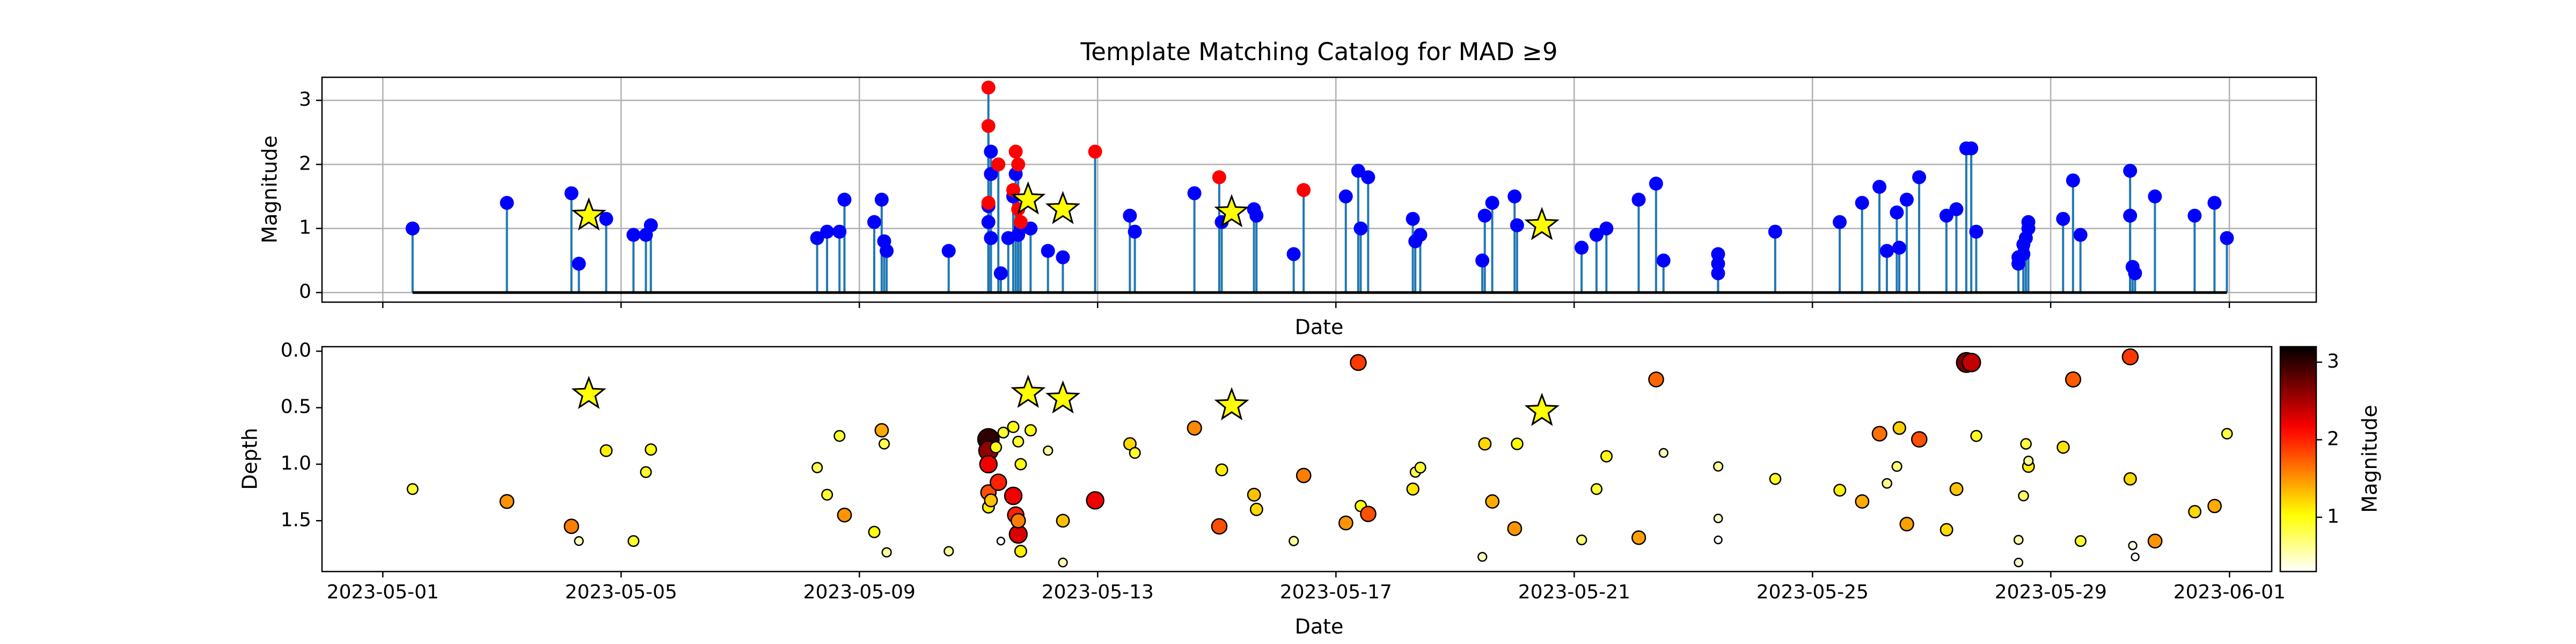  What do you see at coordinates (2051, 592) in the screenshot?
I see `x-tick-label: 2023-05-29` at bounding box center [2051, 592].